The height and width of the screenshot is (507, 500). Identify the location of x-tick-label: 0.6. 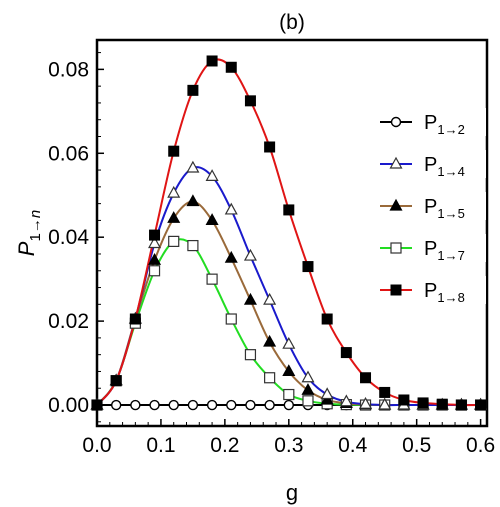
(480, 445).